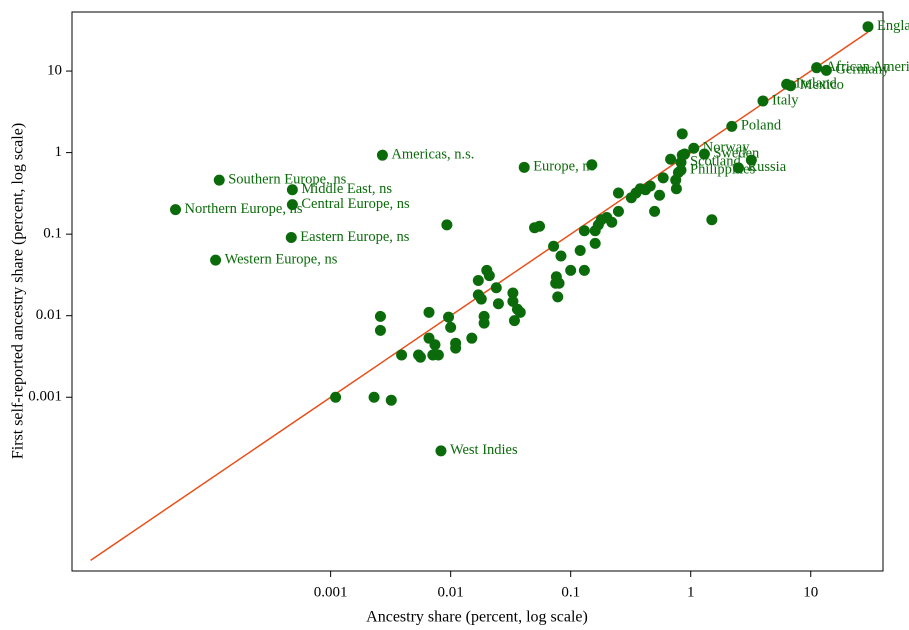  Describe the element at coordinates (862, 70) in the screenshot. I see `point-label: Germany` at that location.